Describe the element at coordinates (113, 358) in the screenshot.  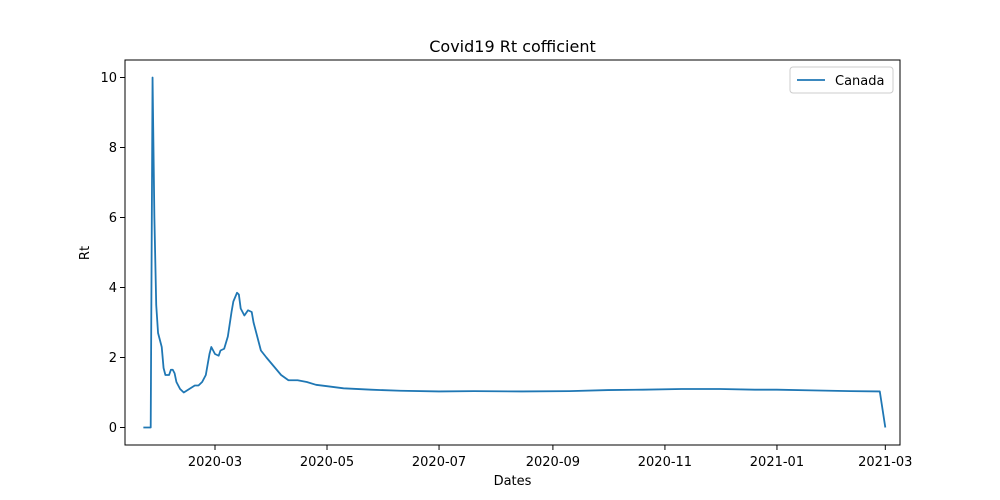
I see `y-tick-label: 2` at that location.